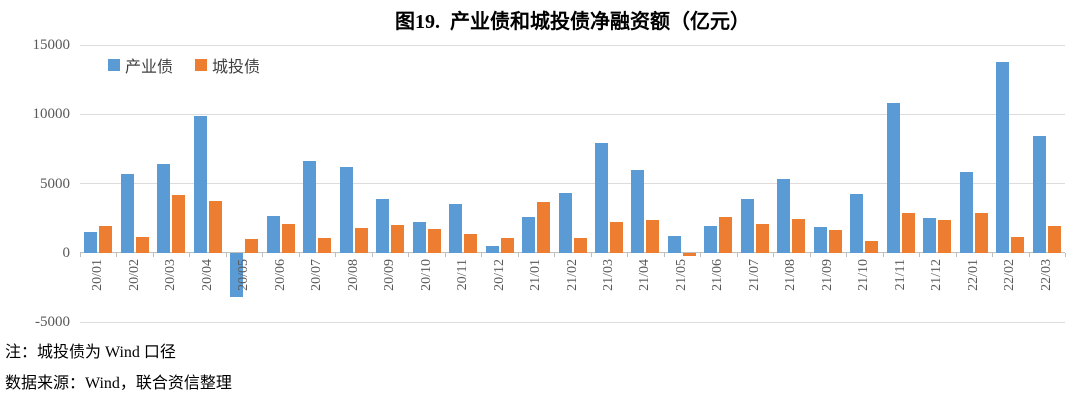 This screenshot has height=408, width=1080. What do you see at coordinates (426, 274) in the screenshot?
I see `x-axis-label: 20/10` at bounding box center [426, 274].